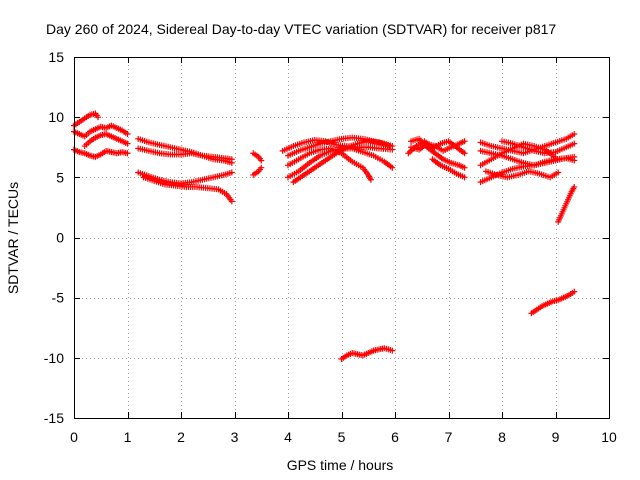 This screenshot has width=640, height=480. Describe the element at coordinates (60, 177) in the screenshot. I see `y-tick-label: 5` at that location.